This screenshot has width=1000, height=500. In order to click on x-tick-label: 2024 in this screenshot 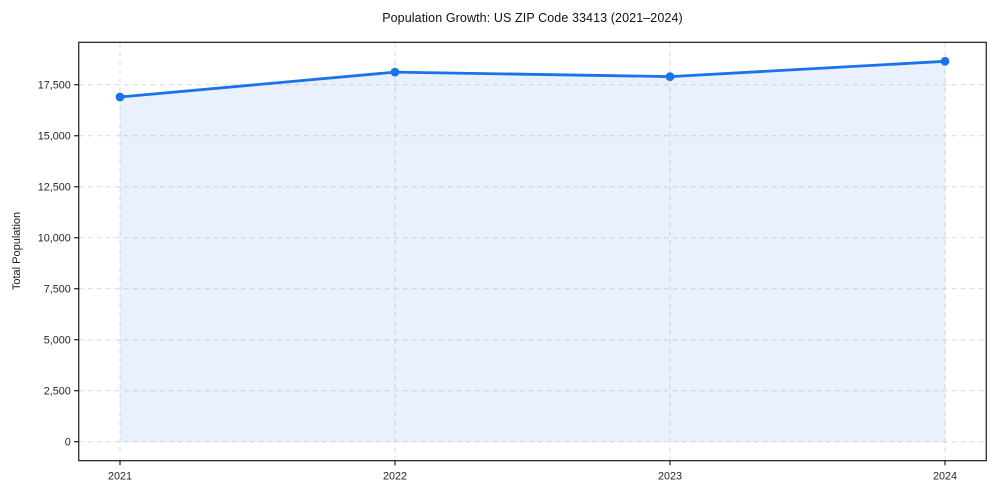, I will do `click(945, 477)`.